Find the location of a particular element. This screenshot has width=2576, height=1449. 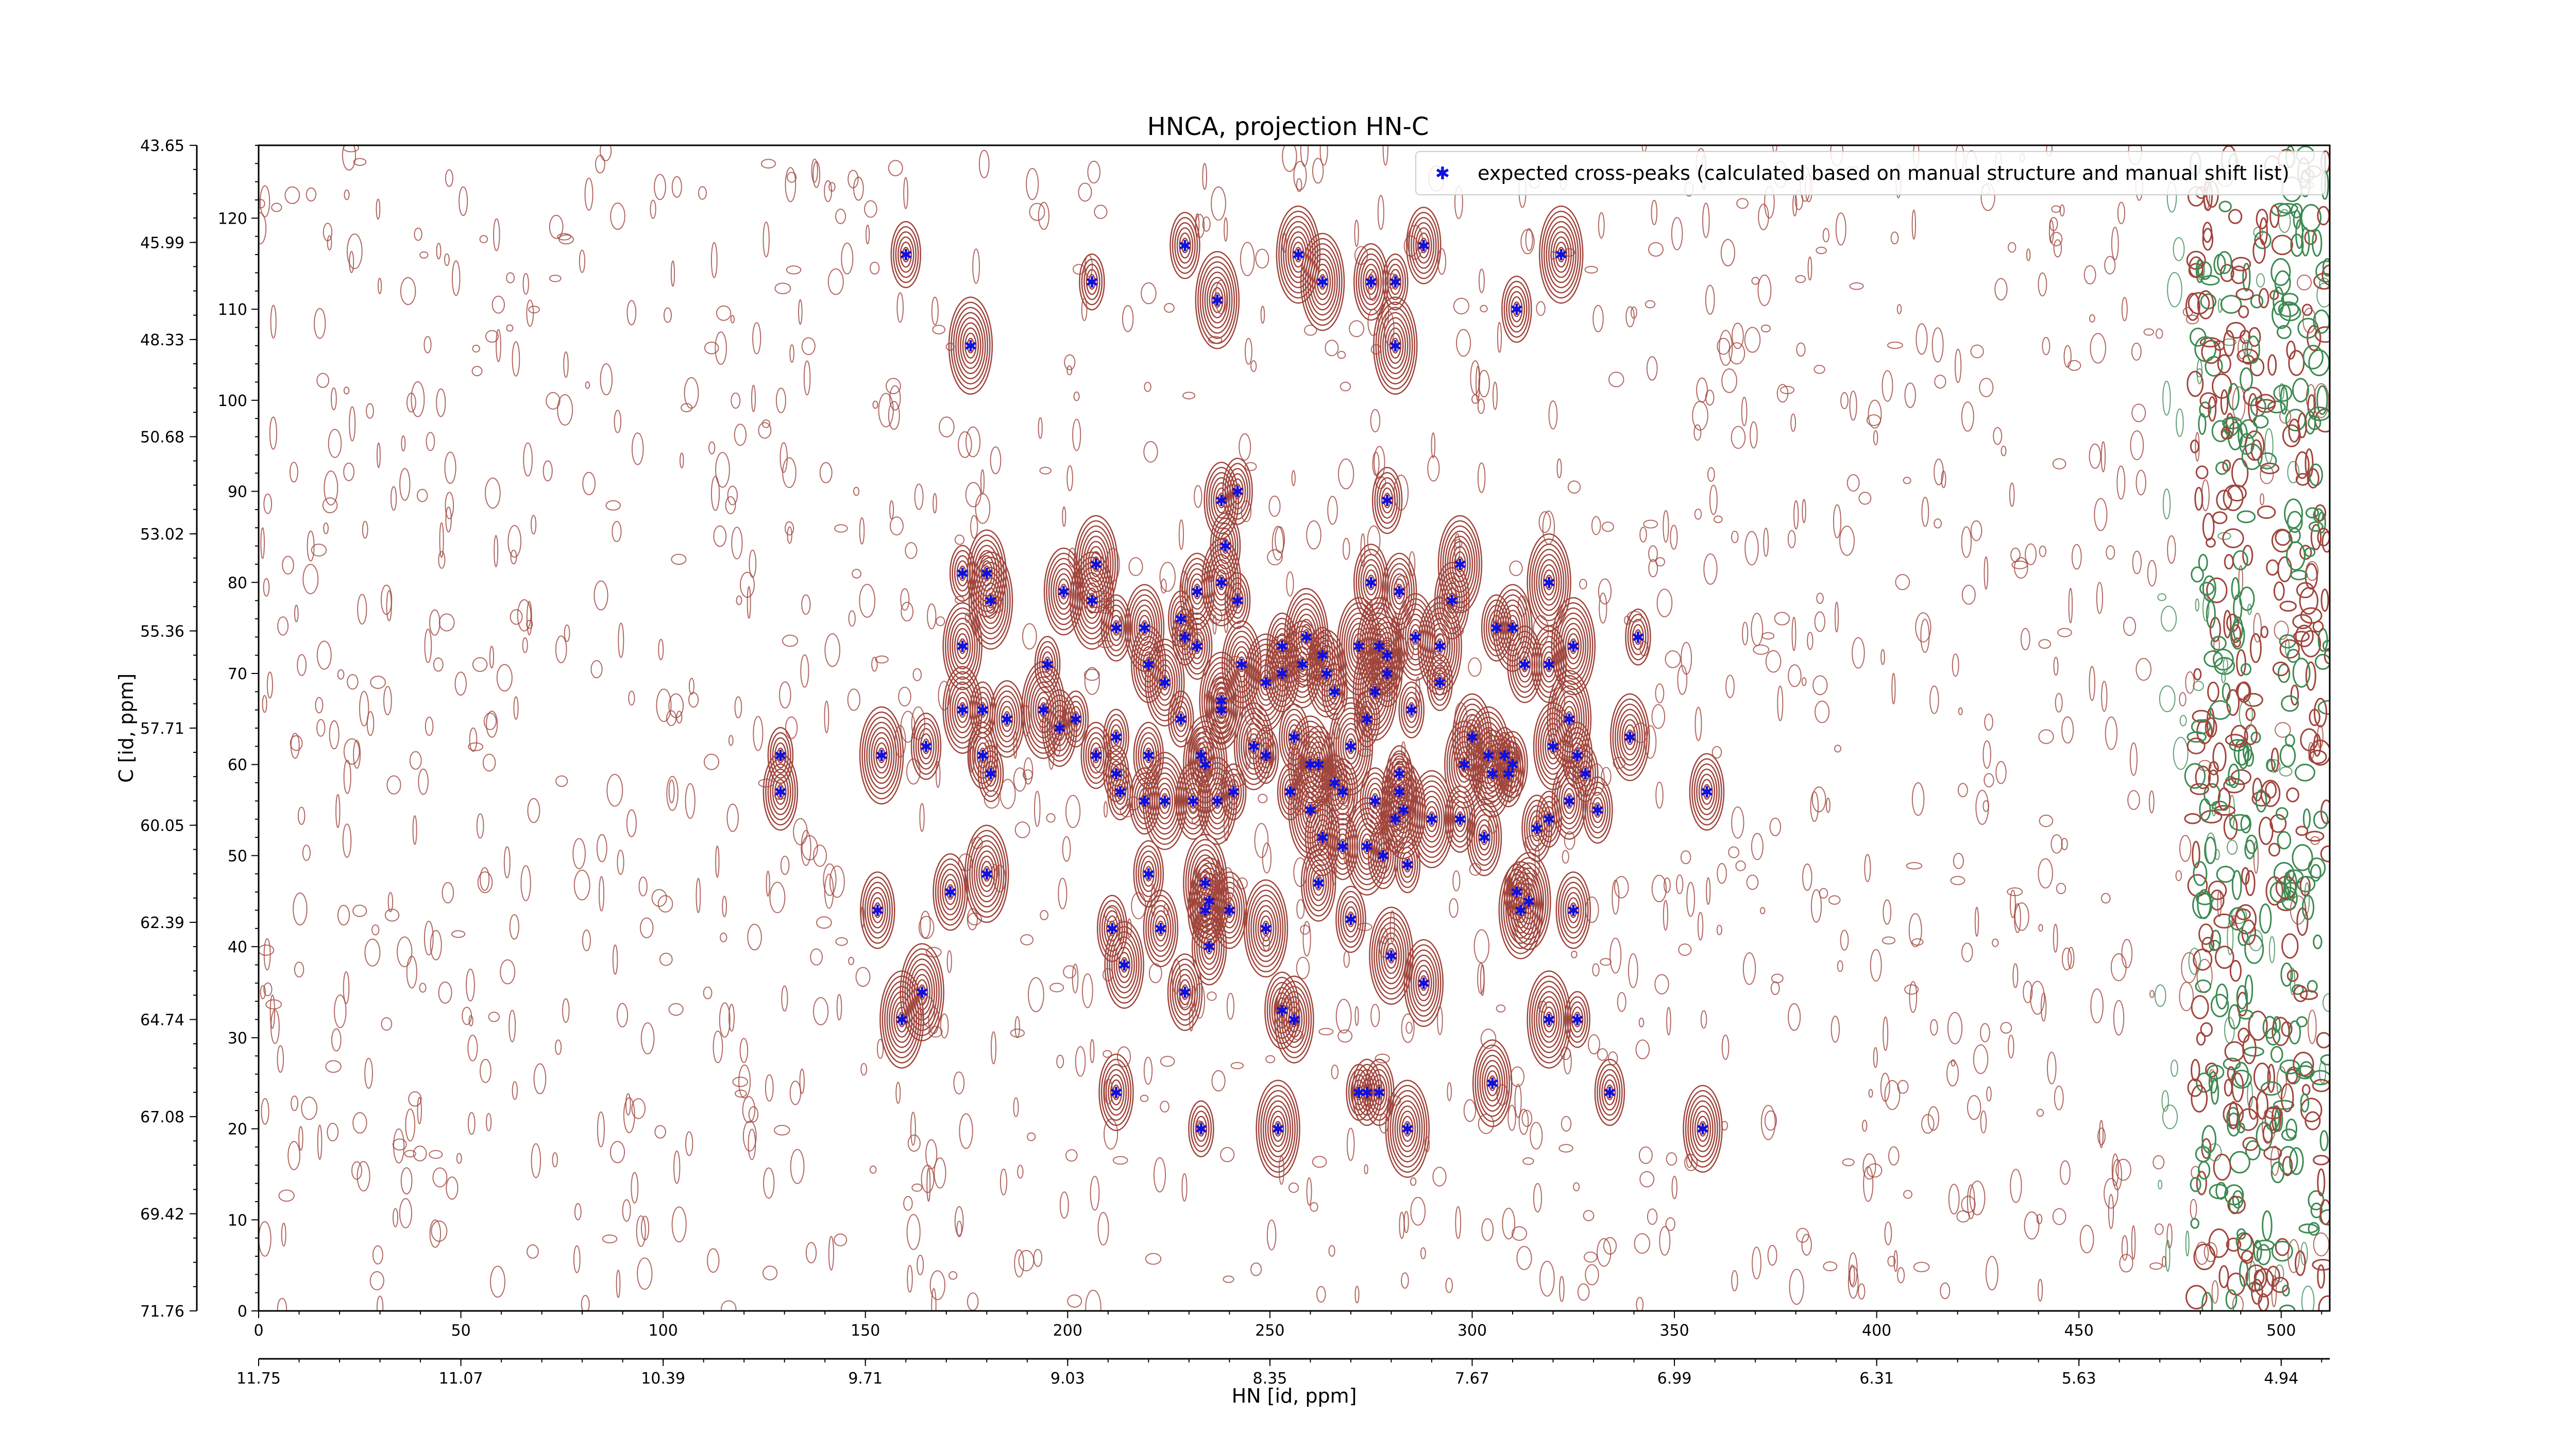

y-ppm-tick-label: 50.68 is located at coordinates (162, 438).